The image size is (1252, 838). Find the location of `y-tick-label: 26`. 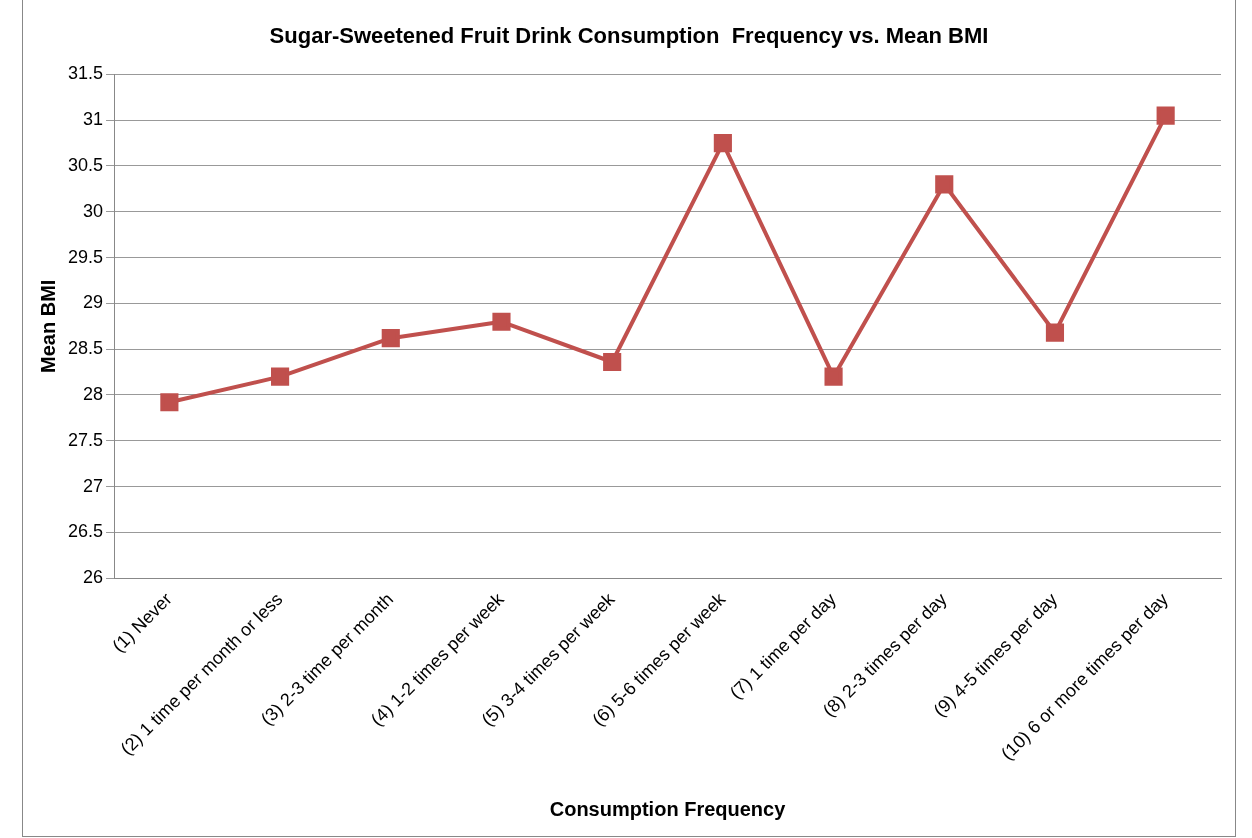

y-tick-label: 26 is located at coordinates (93, 577).